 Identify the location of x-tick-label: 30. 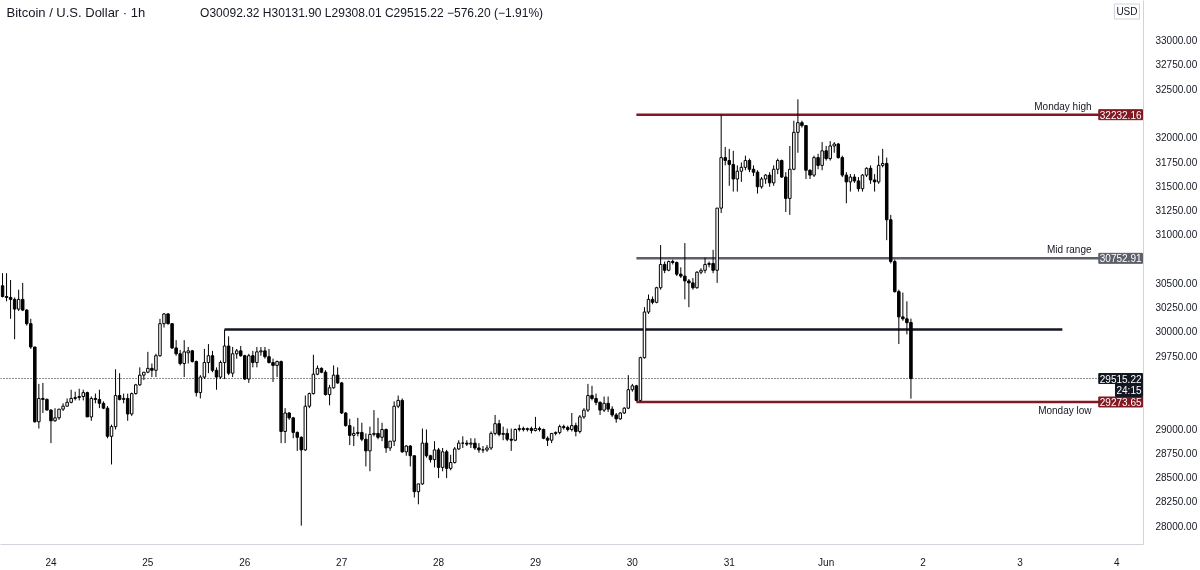
(632, 562).